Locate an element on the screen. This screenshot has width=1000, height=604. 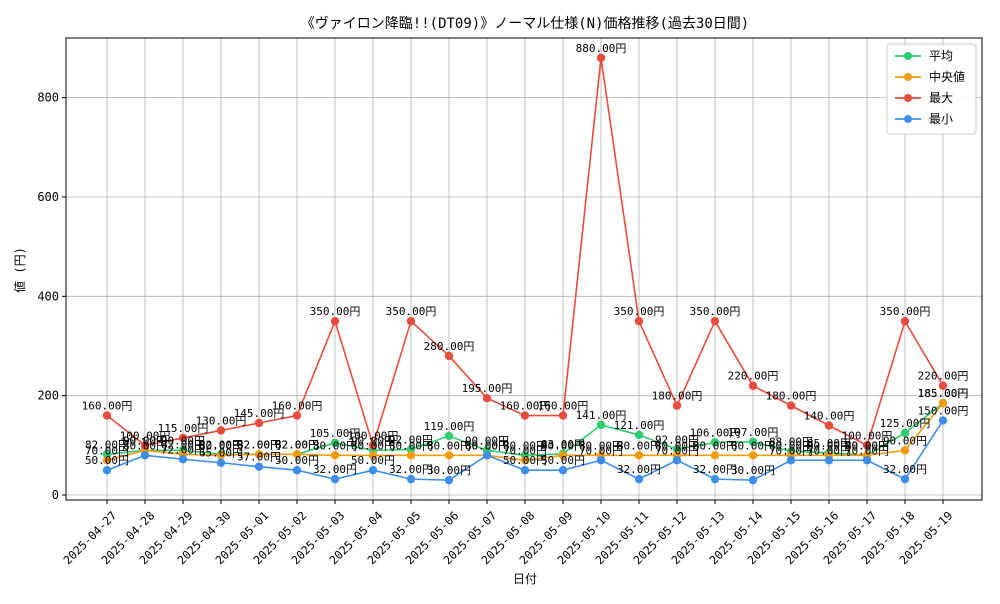
data-label: 220.00円 is located at coordinates (753, 376).